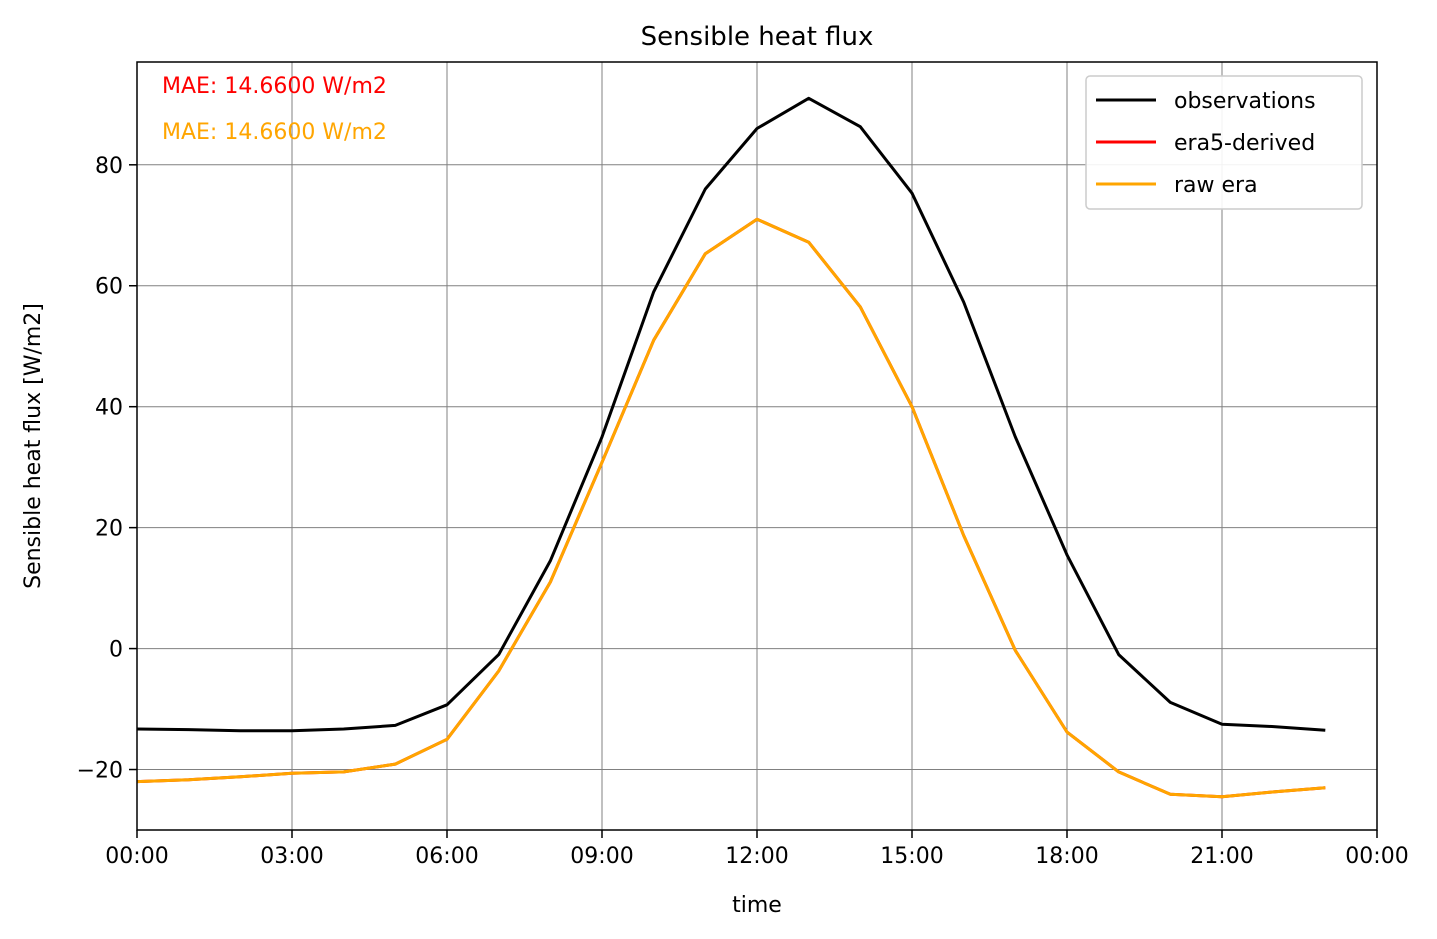 The image size is (1437, 939). What do you see at coordinates (33, 446) in the screenshot?
I see `y-axis-label: Sensible heat flux [W/m2]` at bounding box center [33, 446].